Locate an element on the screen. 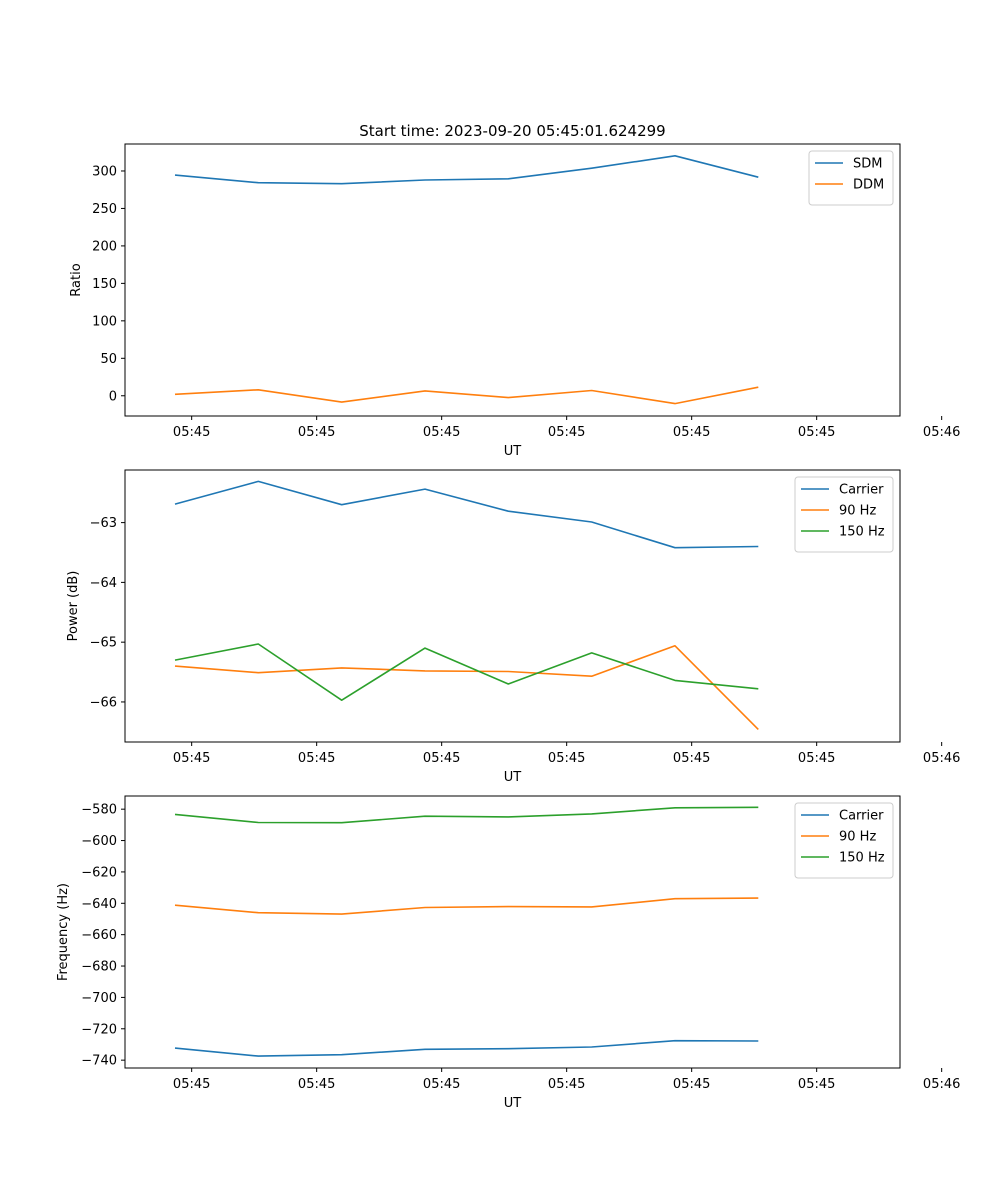 The image size is (1000, 1200). y-tick-label: 0 is located at coordinates (113, 396).